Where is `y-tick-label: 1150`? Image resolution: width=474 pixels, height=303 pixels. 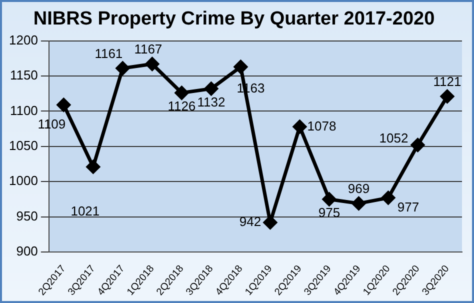
y-tick-label: 1150 is located at coordinates (24, 75).